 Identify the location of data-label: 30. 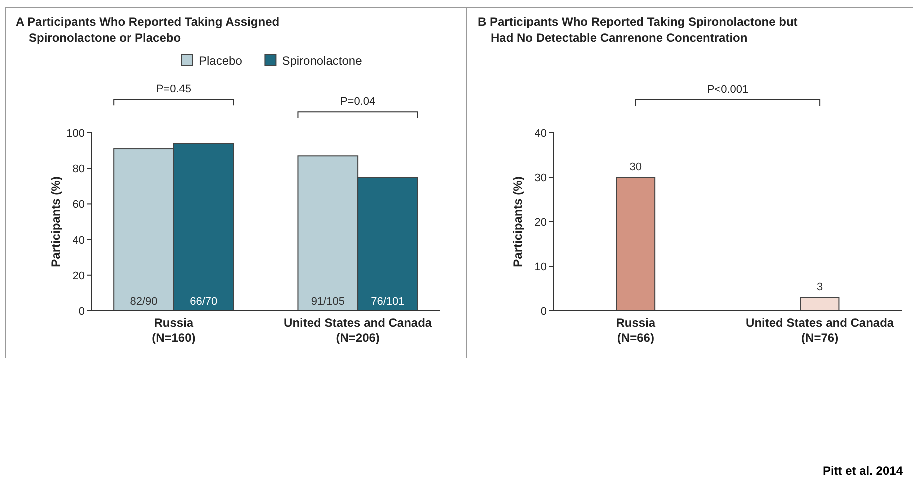
(636, 168).